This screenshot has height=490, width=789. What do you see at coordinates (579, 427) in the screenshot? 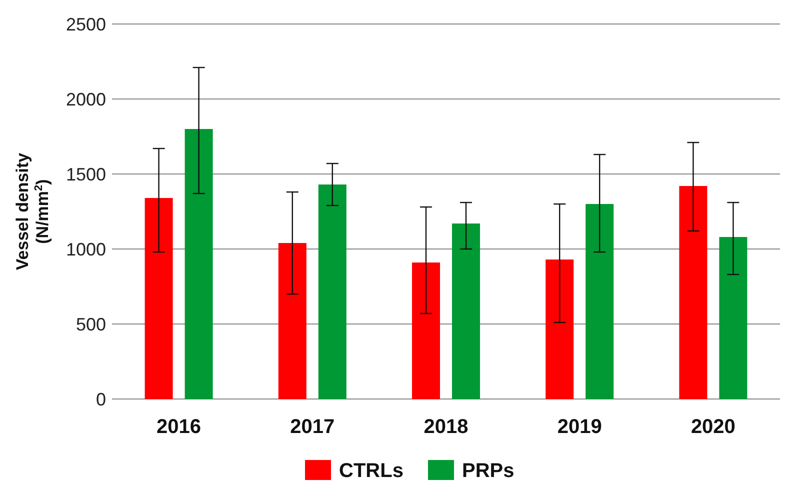
I see `x-tick-label: 2019` at bounding box center [579, 427].